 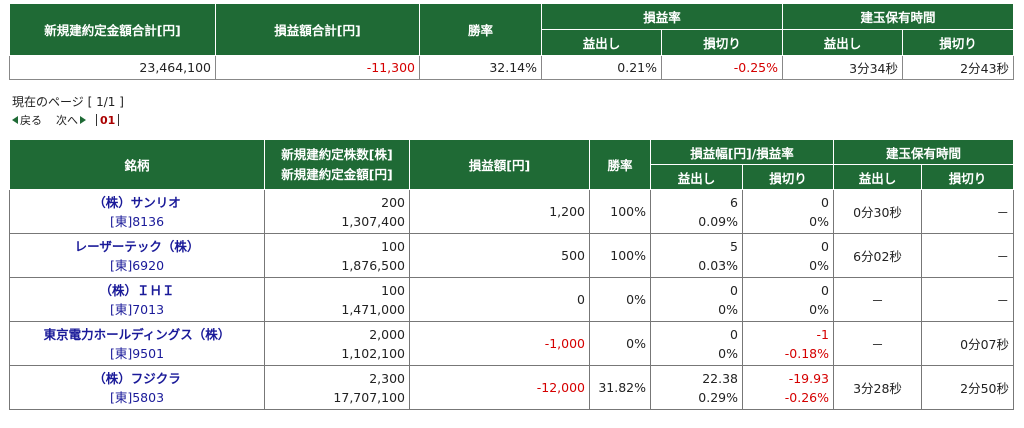 I want to click on amount-value: 17,707,100, so click(x=369, y=397).